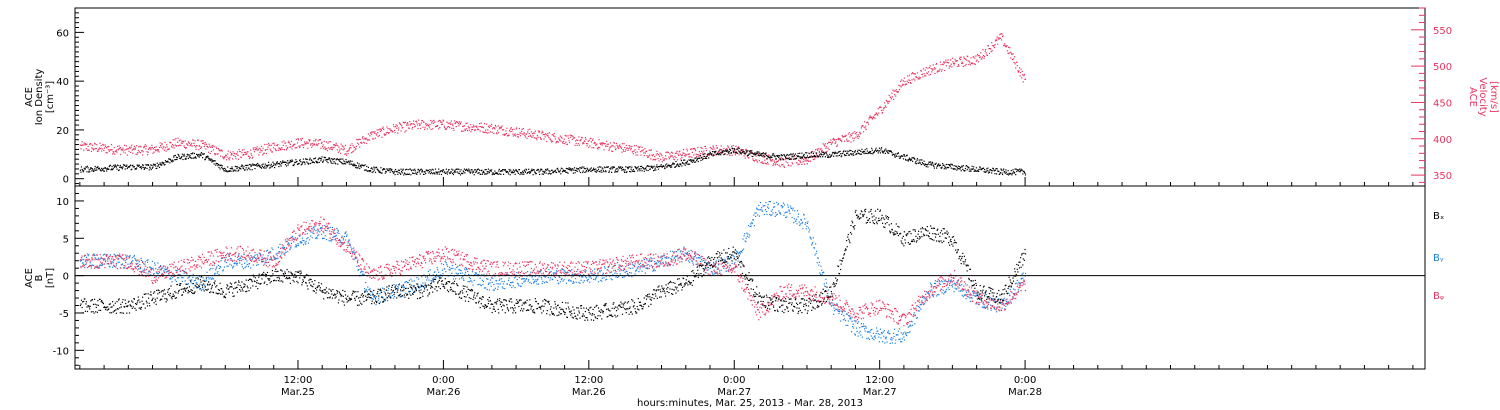 The width and height of the screenshot is (1500, 410). What do you see at coordinates (1493, 97) in the screenshot?
I see `top-right-ylabel-line3: [km/s]` at bounding box center [1493, 97].